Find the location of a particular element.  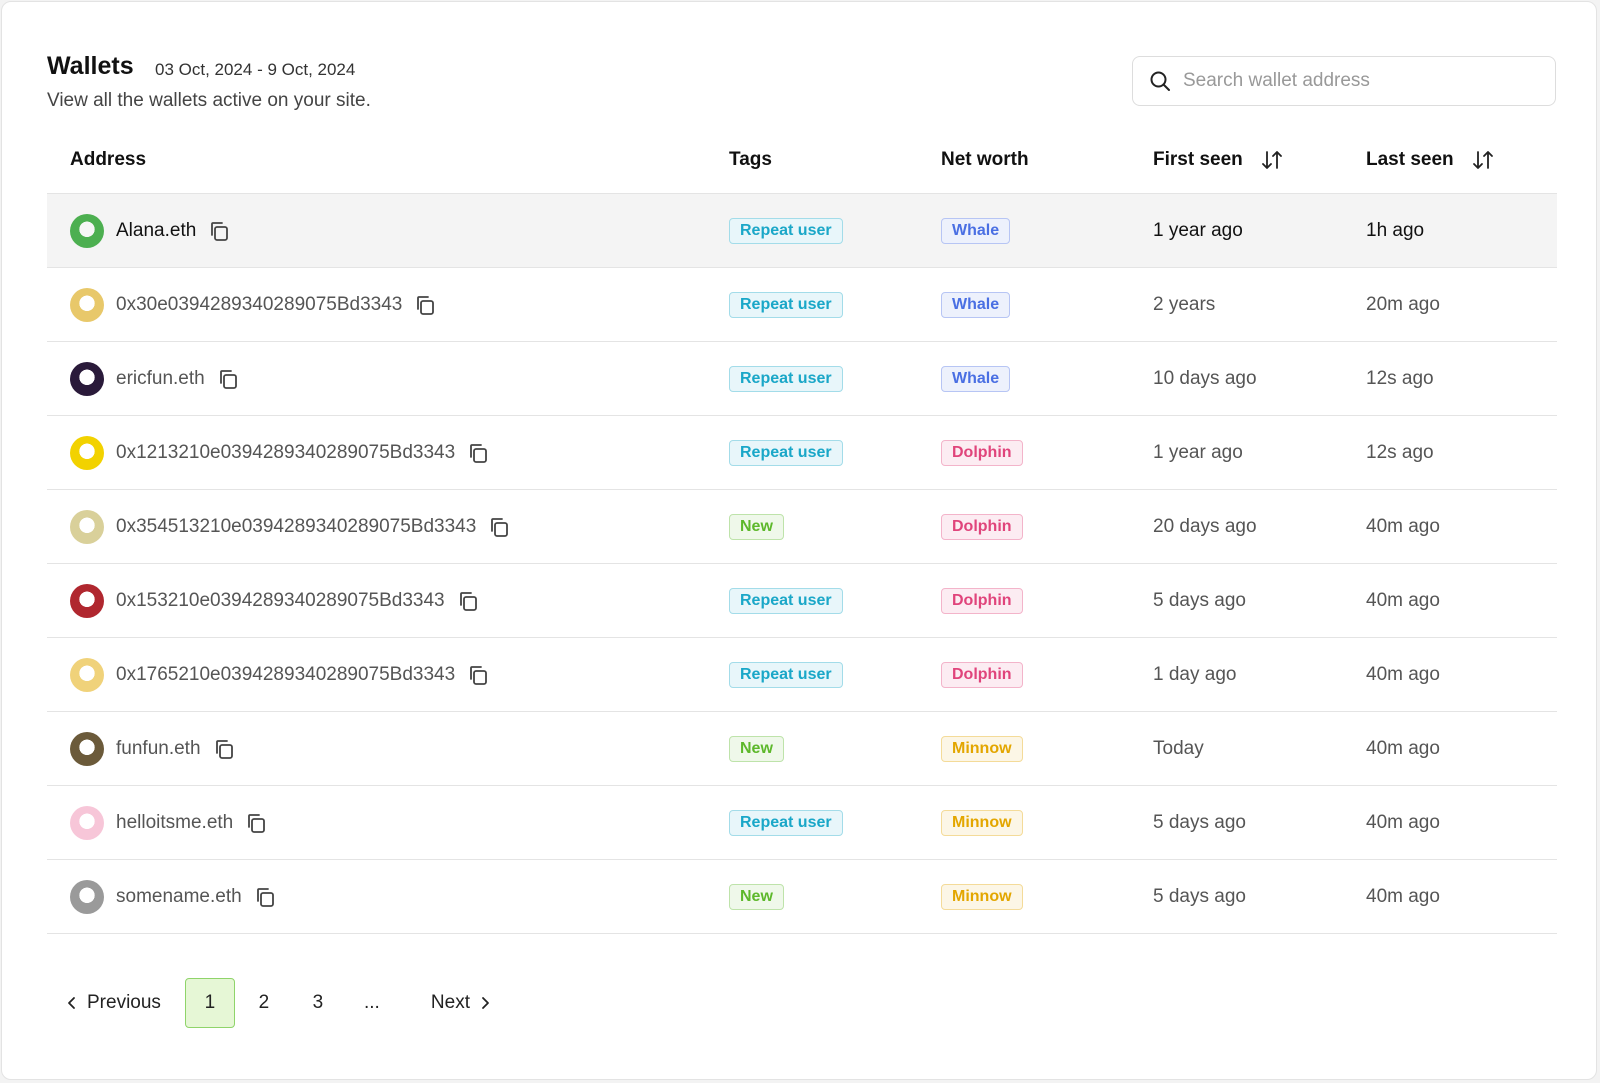

wallet-address: funfun.eth is located at coordinates (158, 748).